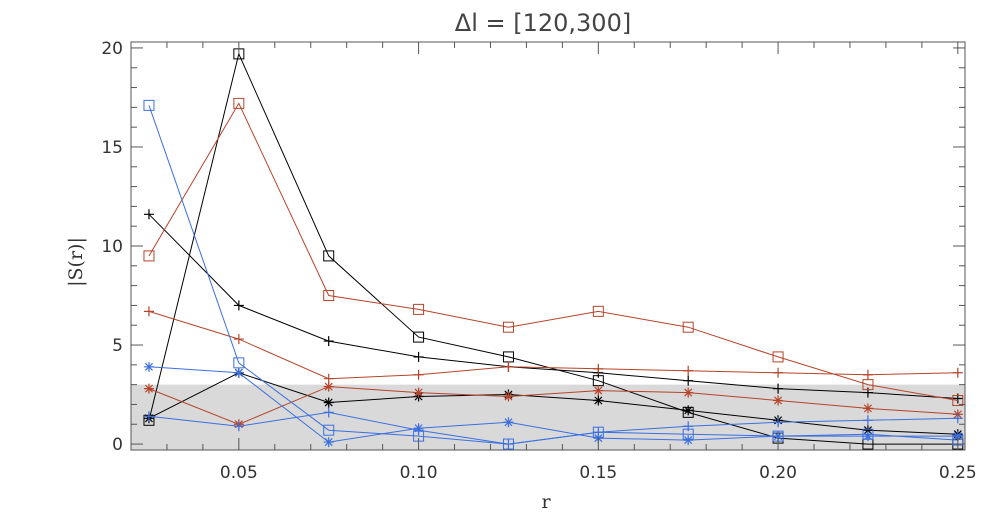 The width and height of the screenshot is (1003, 532). I want to click on x-axis-title: r, so click(546, 502).